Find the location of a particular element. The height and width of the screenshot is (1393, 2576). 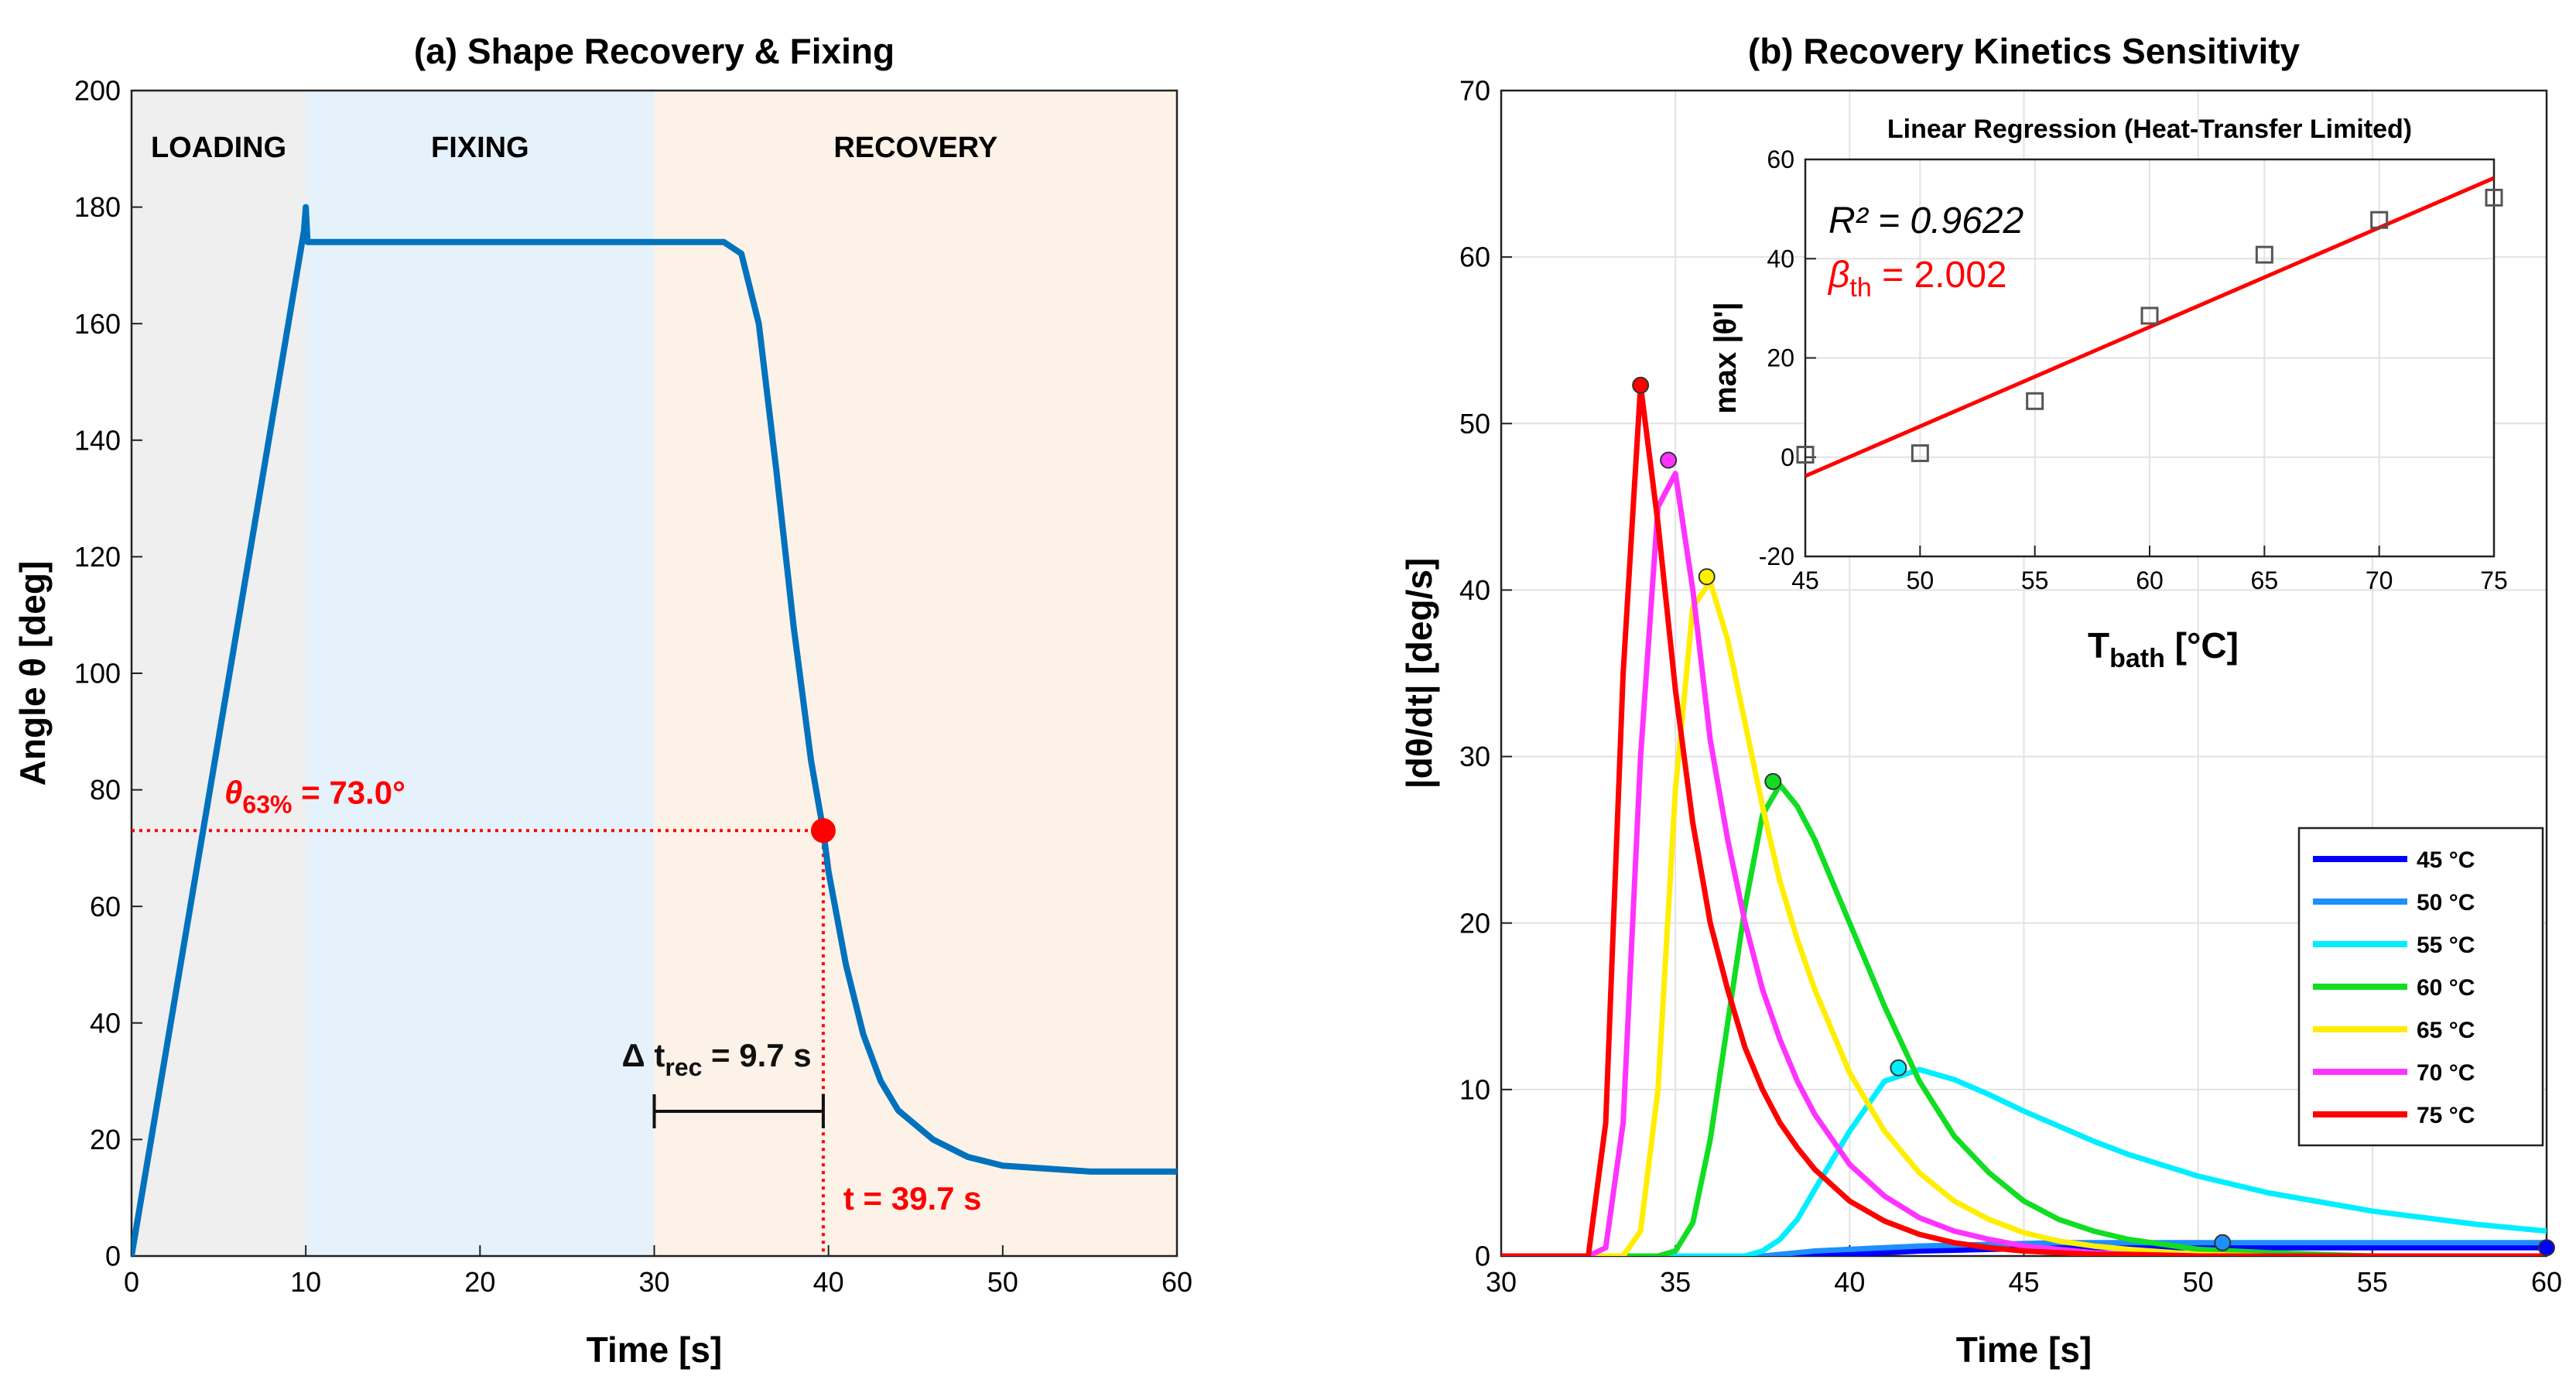

inset-x-label-sub: bath is located at coordinates (2137, 658).